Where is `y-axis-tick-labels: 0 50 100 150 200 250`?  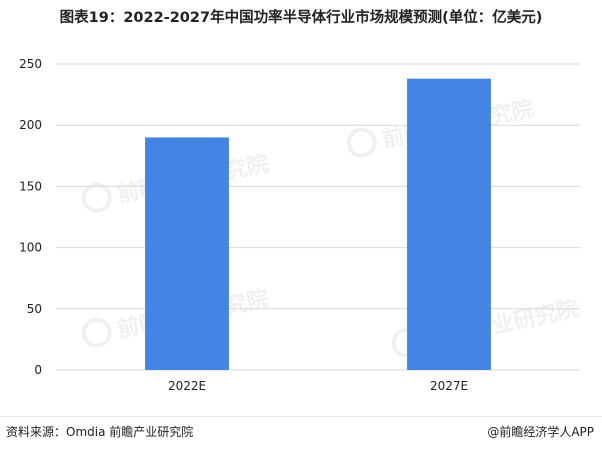 y-axis-tick-labels: 0 50 100 150 200 250 is located at coordinates (30, 217).